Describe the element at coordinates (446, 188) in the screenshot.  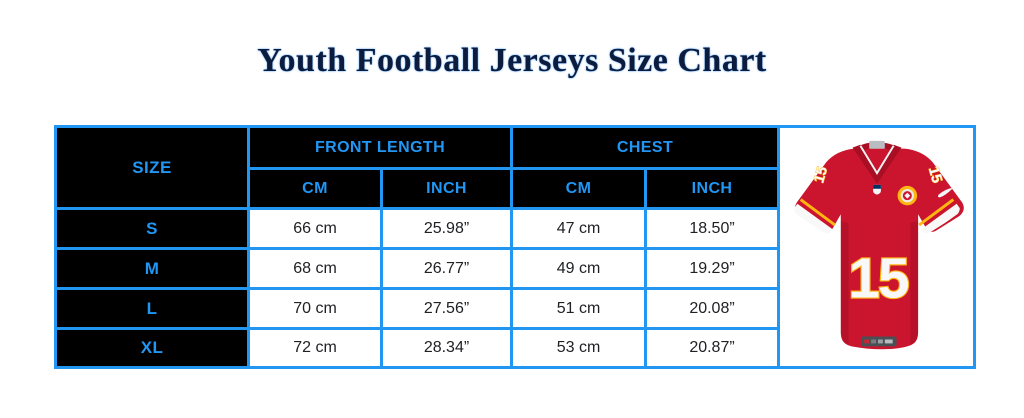
I see `header-front-inch: INCH` at that location.